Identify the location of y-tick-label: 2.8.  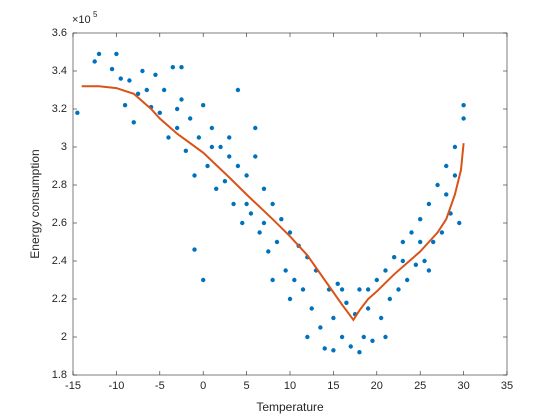
(59, 185).